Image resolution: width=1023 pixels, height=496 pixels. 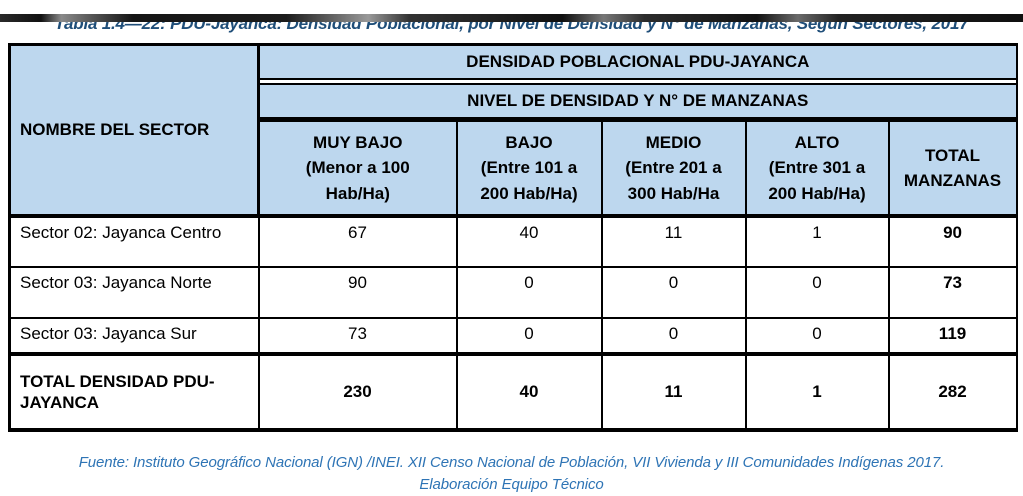 What do you see at coordinates (529, 391) in the screenshot?
I see `total-bajo: 40` at bounding box center [529, 391].